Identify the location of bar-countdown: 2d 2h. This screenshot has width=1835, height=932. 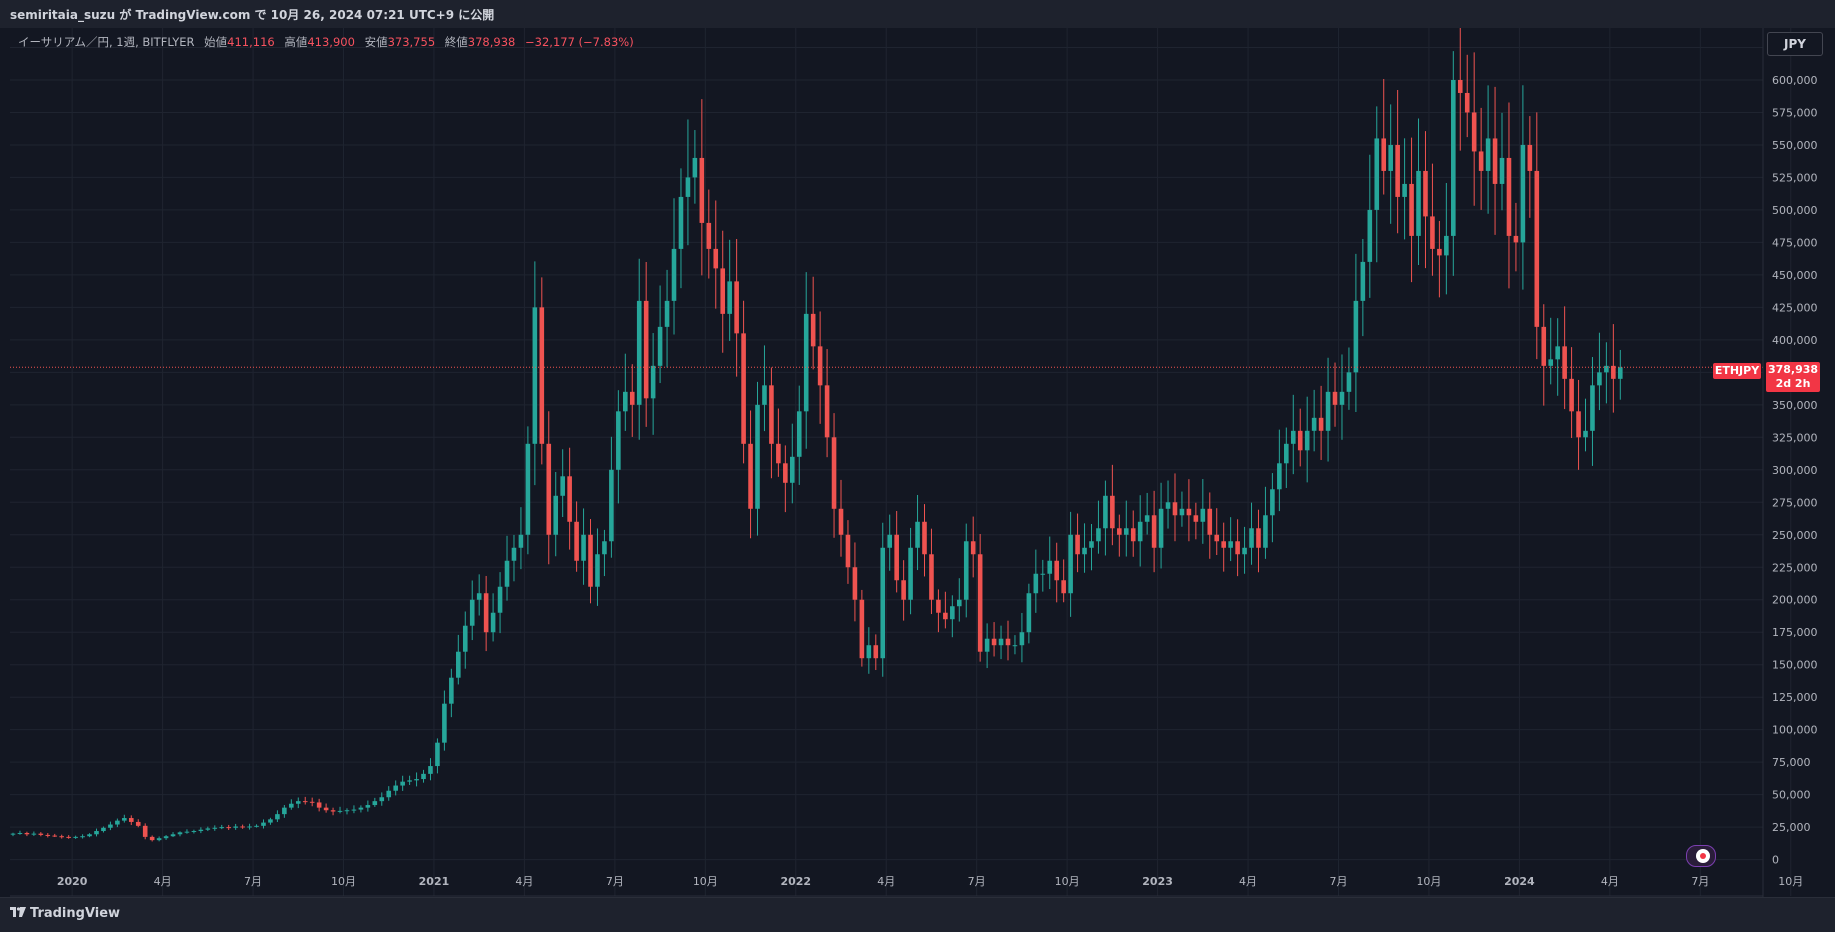
(1793, 383).